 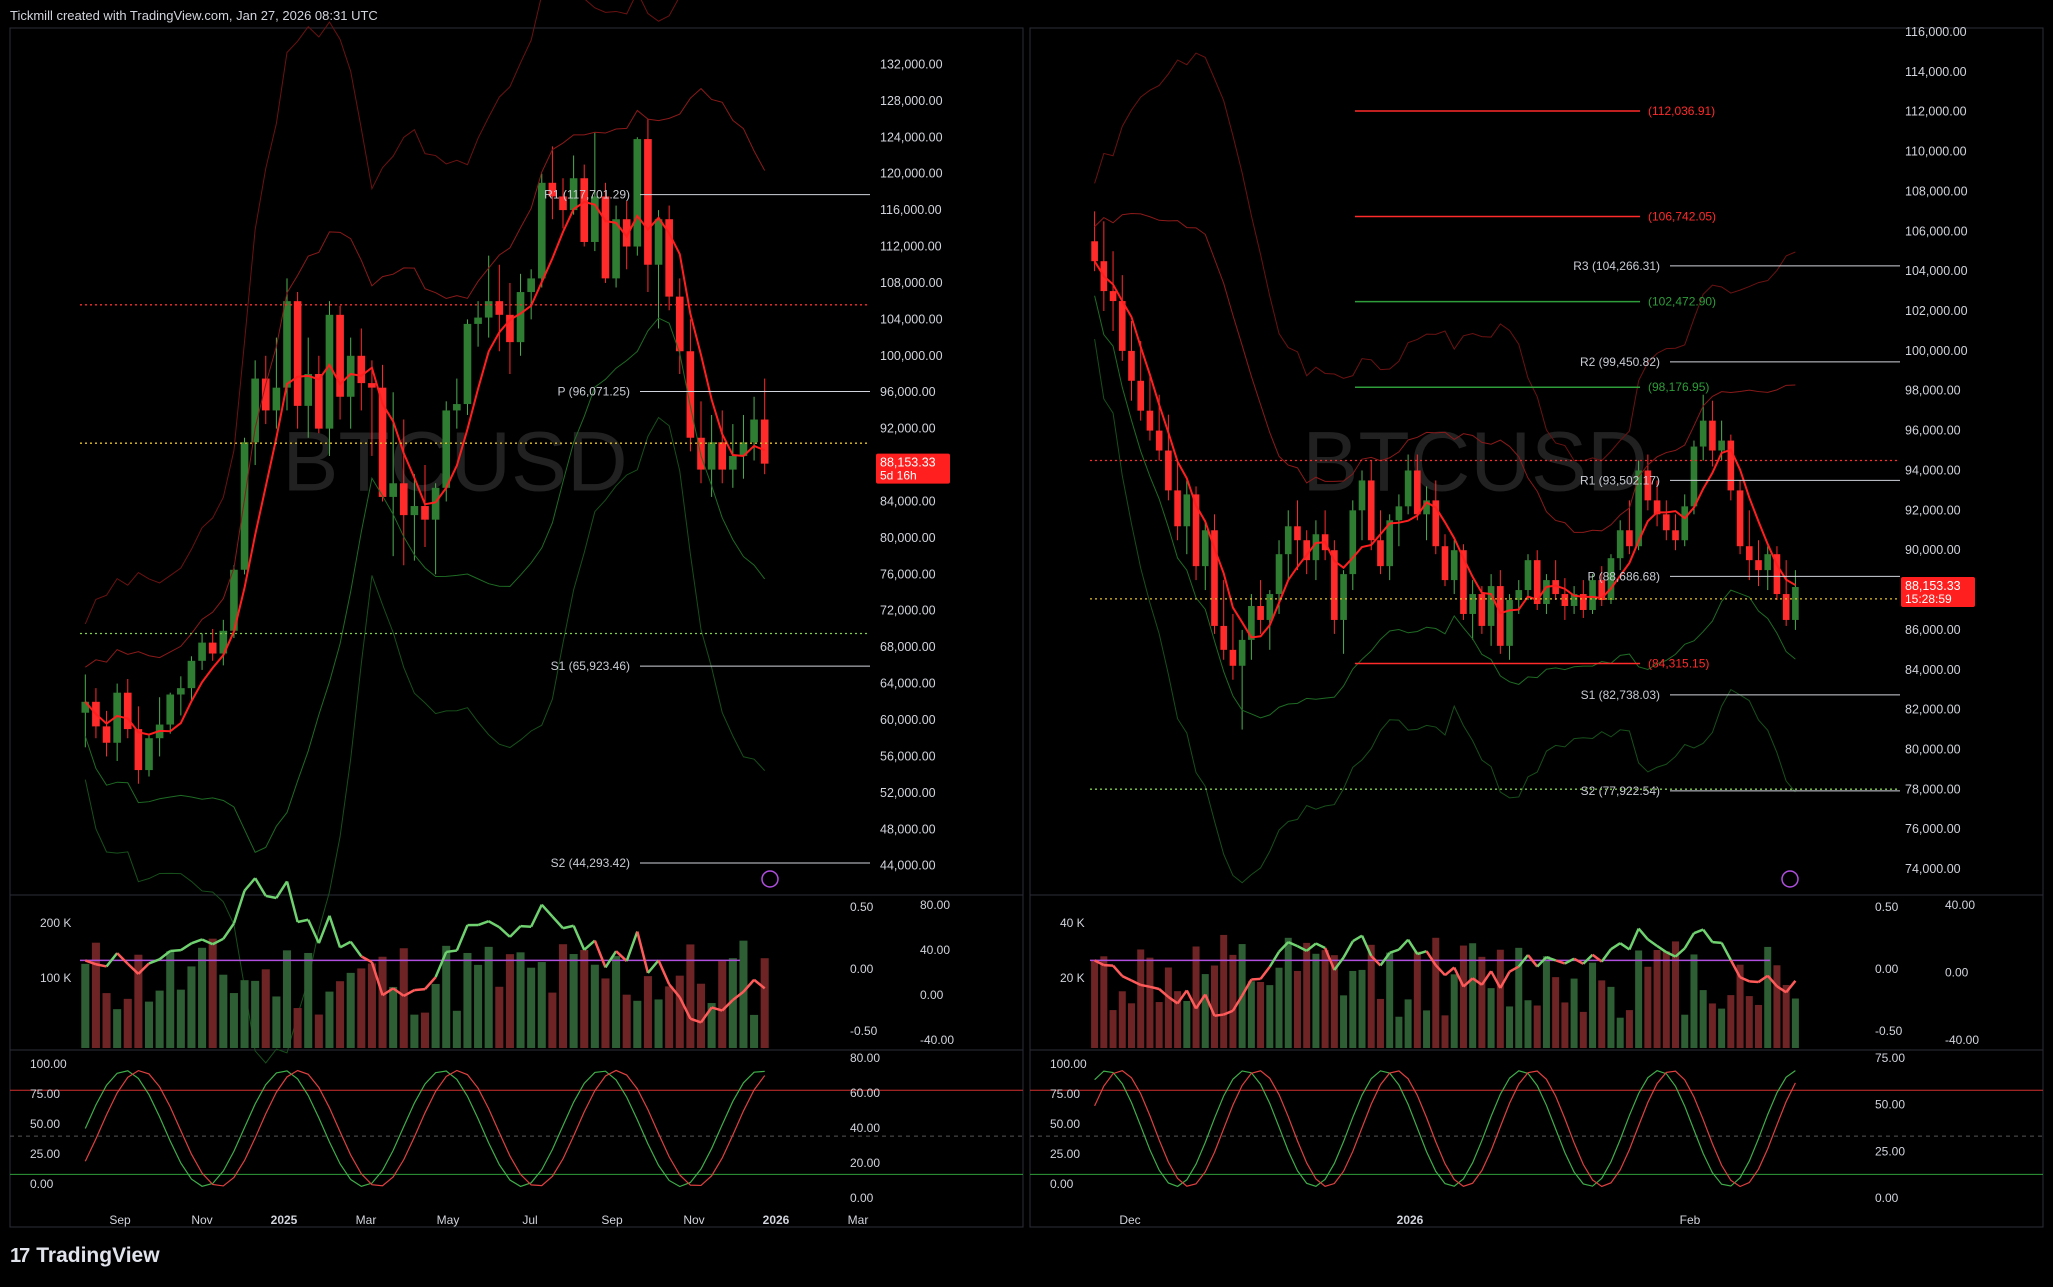 I want to click on oscillator-axis-tick: 0.00, so click(x=1887, y=969).